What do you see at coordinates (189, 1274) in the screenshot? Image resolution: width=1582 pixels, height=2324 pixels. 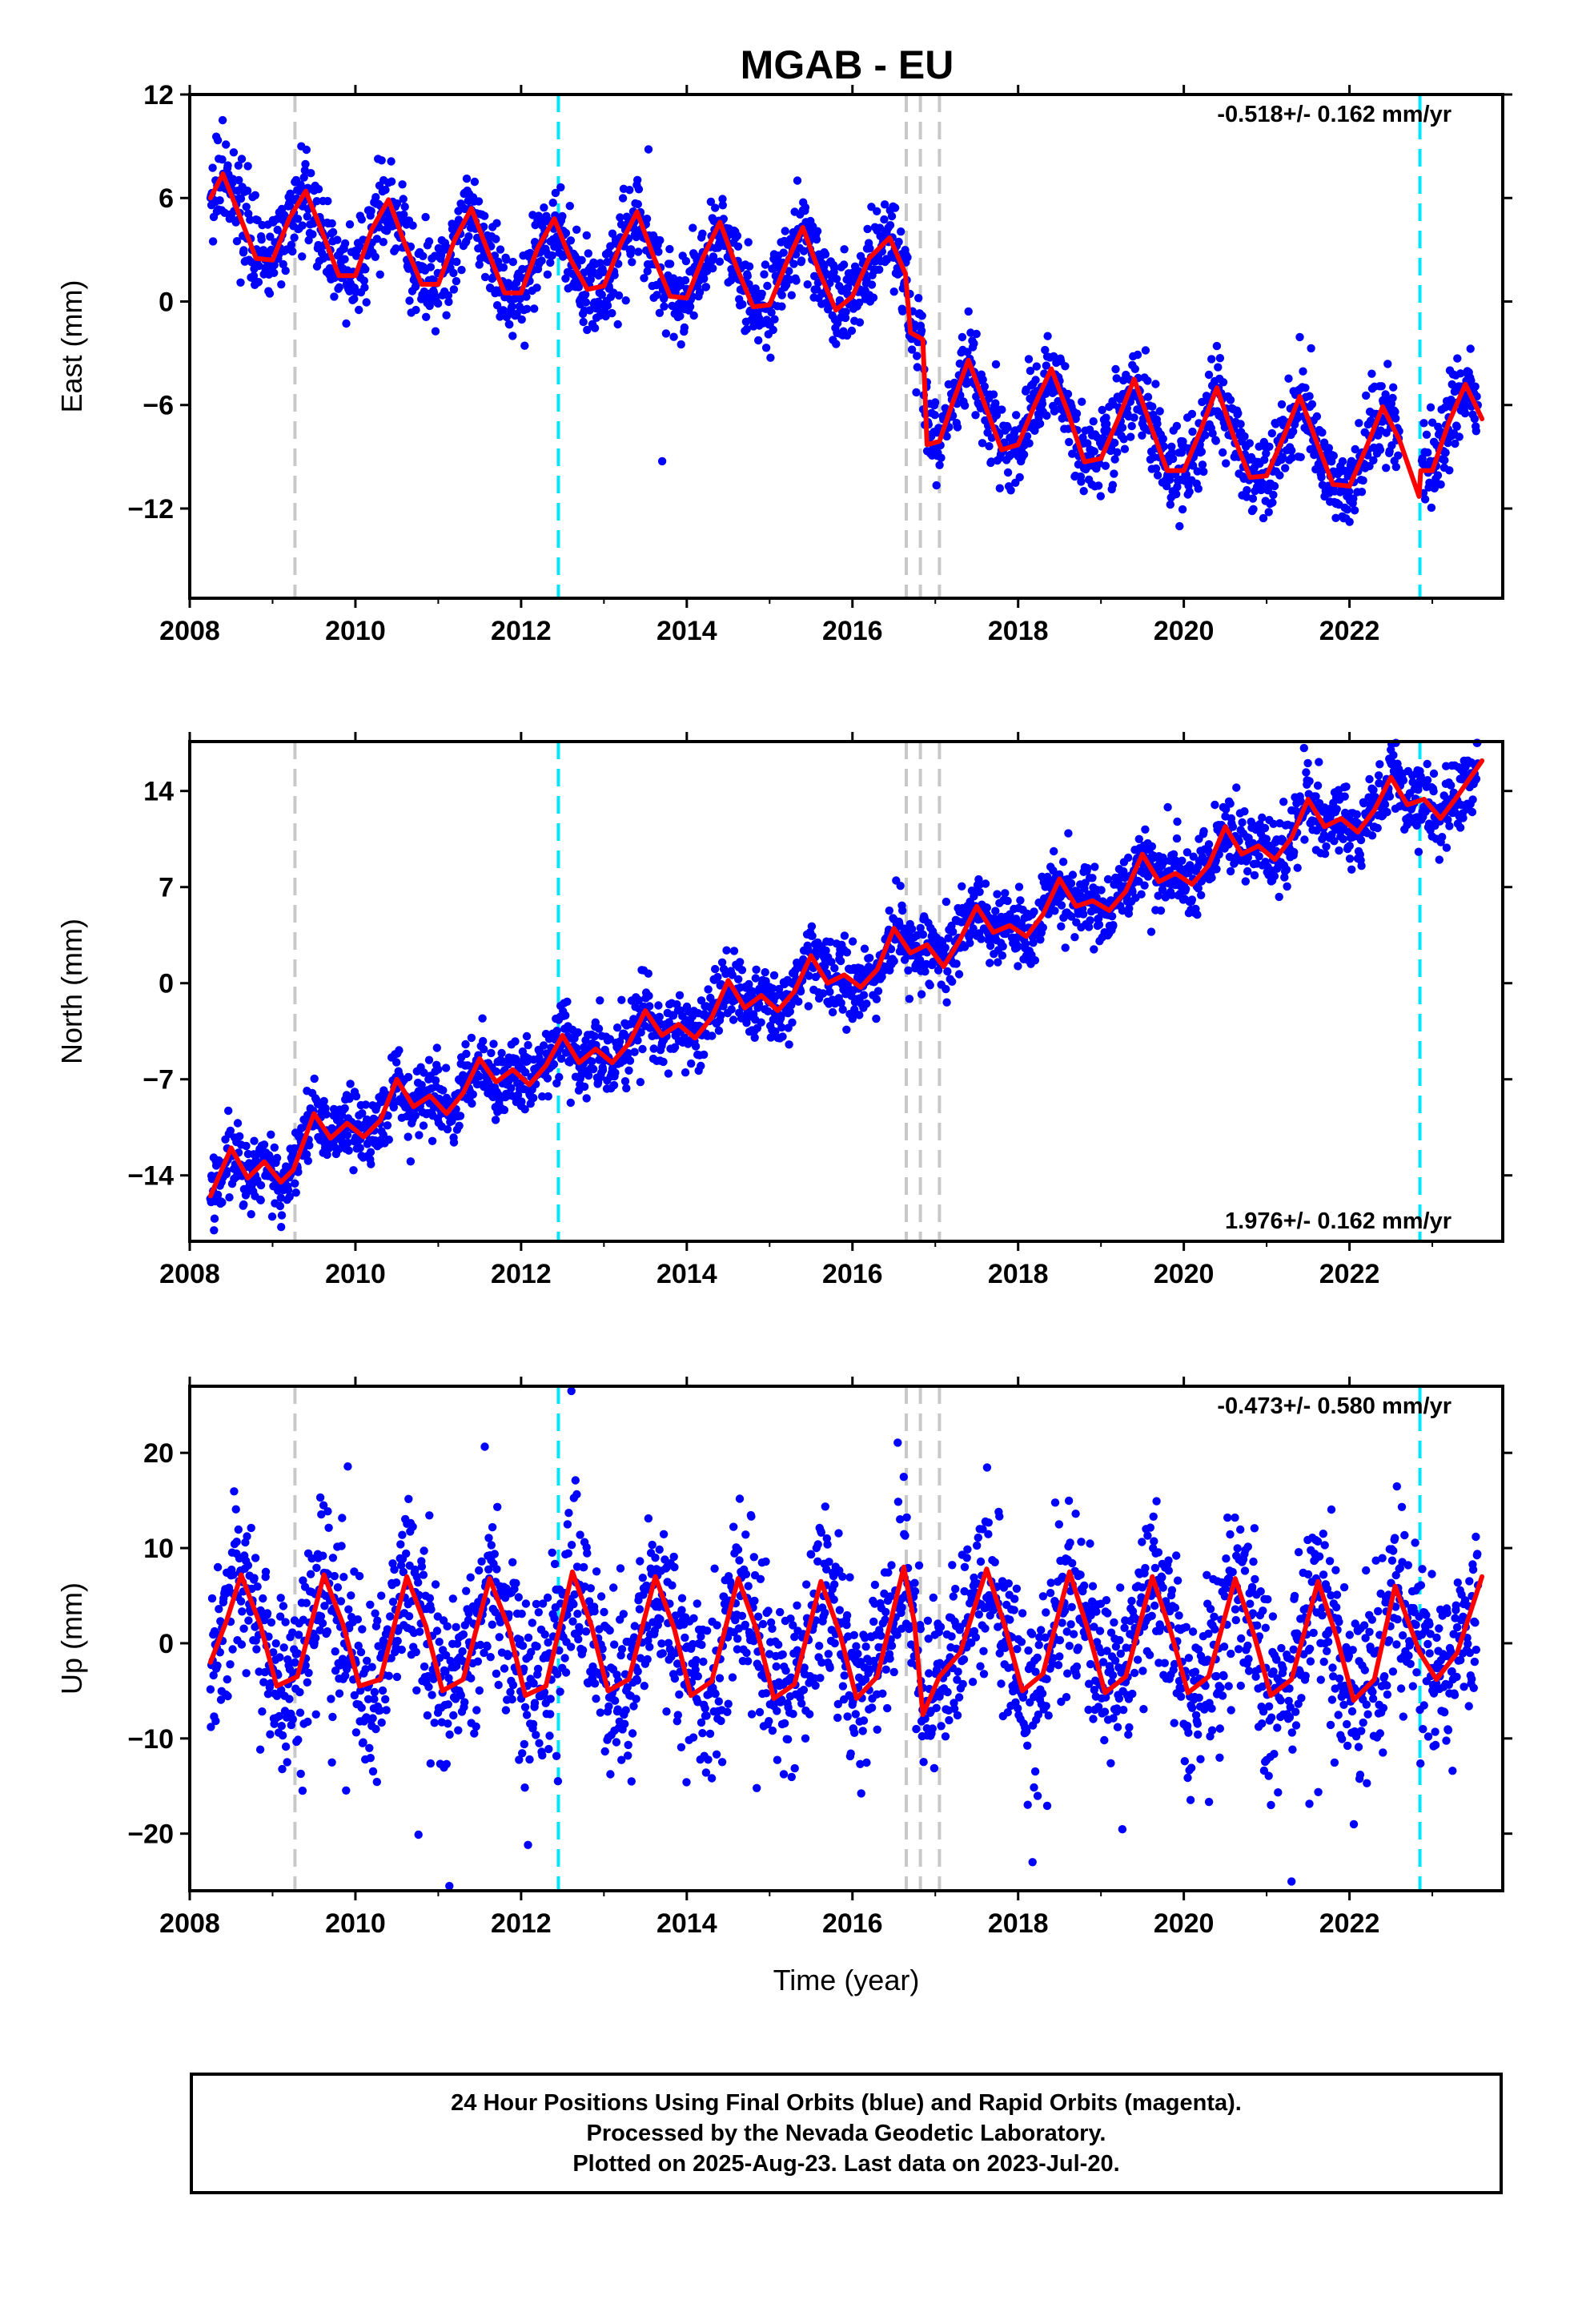 I see `north-x-tick-label: 2008` at bounding box center [189, 1274].